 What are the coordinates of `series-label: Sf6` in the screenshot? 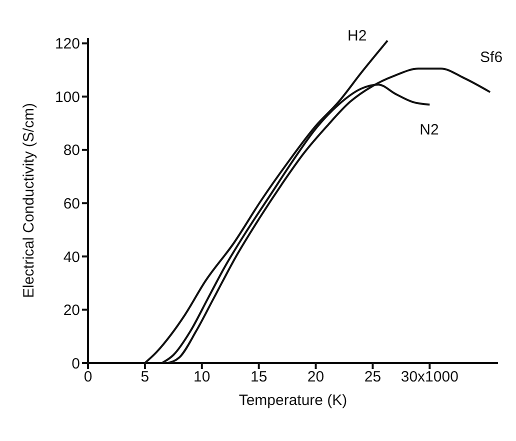 It's located at (491, 57).